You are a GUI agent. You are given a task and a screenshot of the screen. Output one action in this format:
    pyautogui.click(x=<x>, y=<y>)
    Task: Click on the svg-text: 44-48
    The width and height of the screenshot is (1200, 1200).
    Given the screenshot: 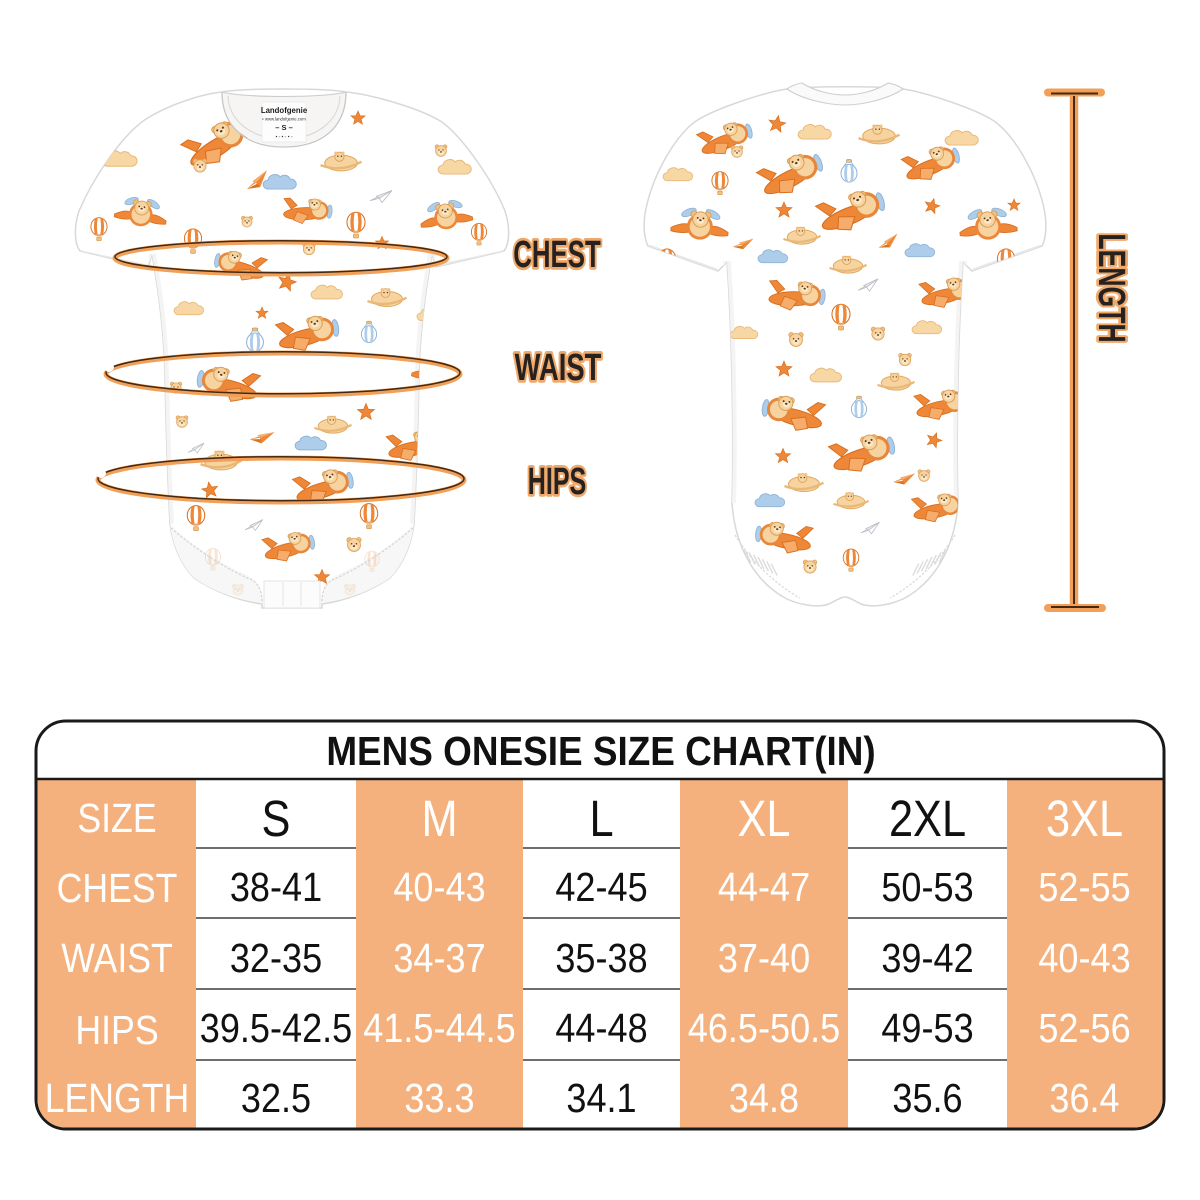 What is the action you would take?
    pyautogui.click(x=601, y=1029)
    